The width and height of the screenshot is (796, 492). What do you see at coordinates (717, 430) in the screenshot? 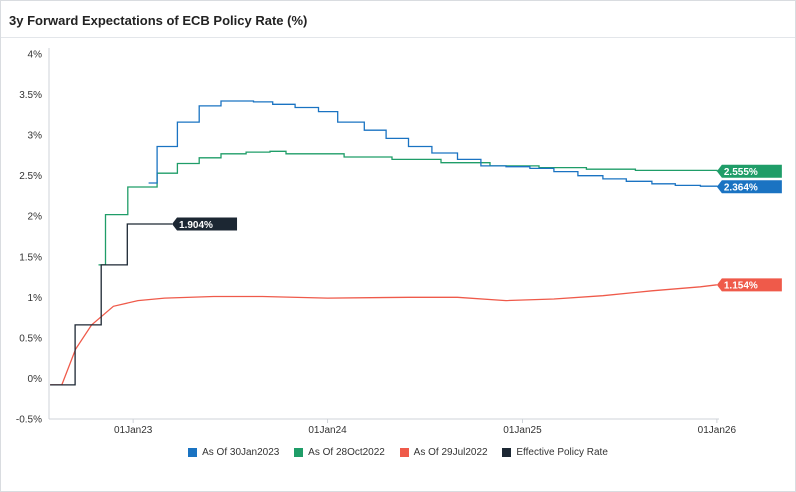
I see `x-tick-label: 01Jan26` at bounding box center [717, 430].